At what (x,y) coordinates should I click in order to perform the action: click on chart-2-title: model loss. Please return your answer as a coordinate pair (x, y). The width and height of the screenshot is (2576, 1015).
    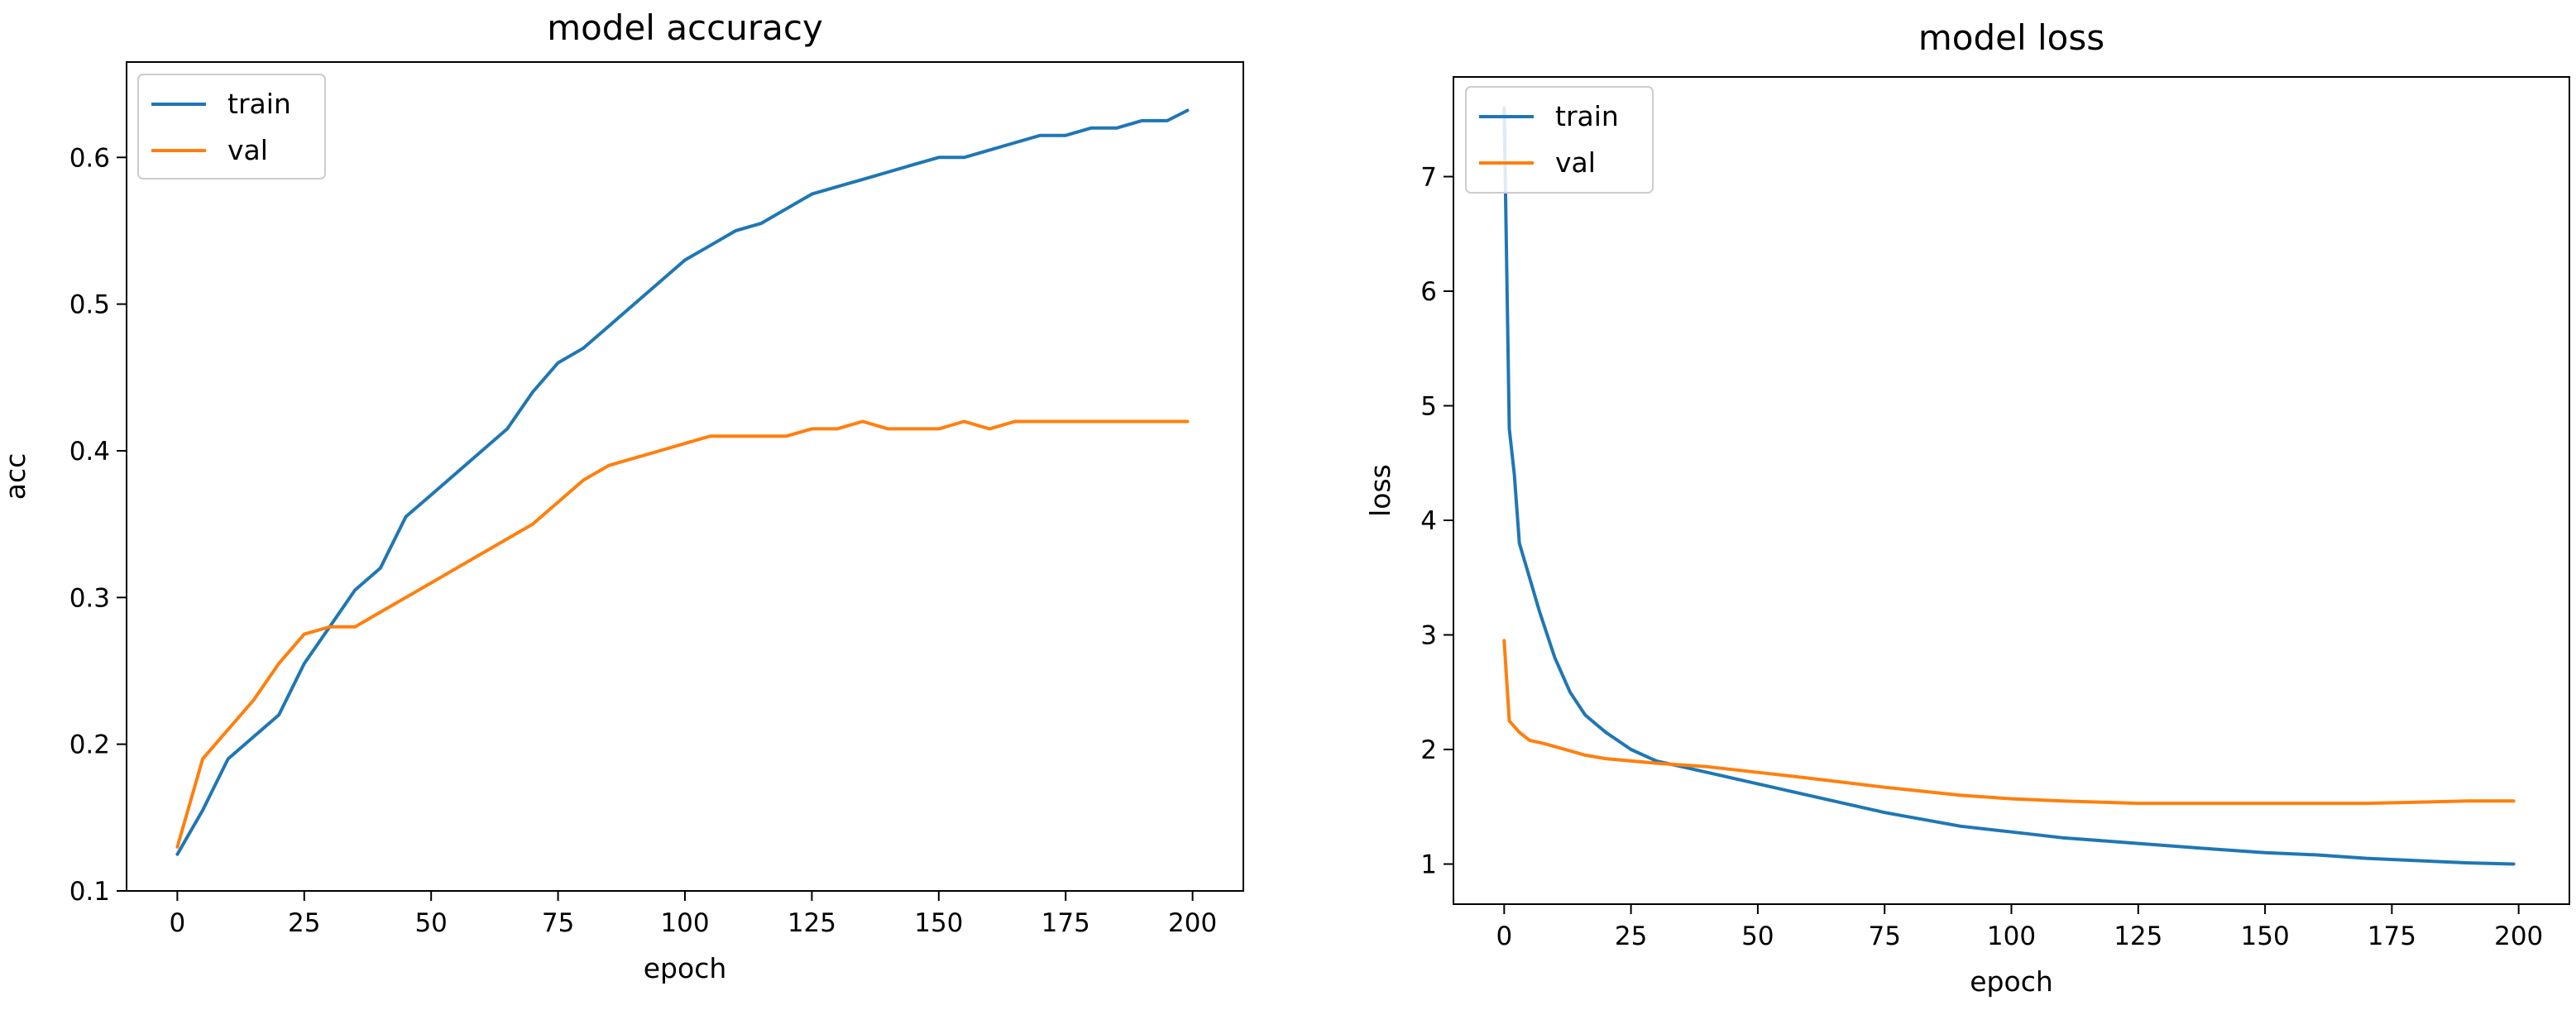
    Looking at the image, I should click on (2011, 37).